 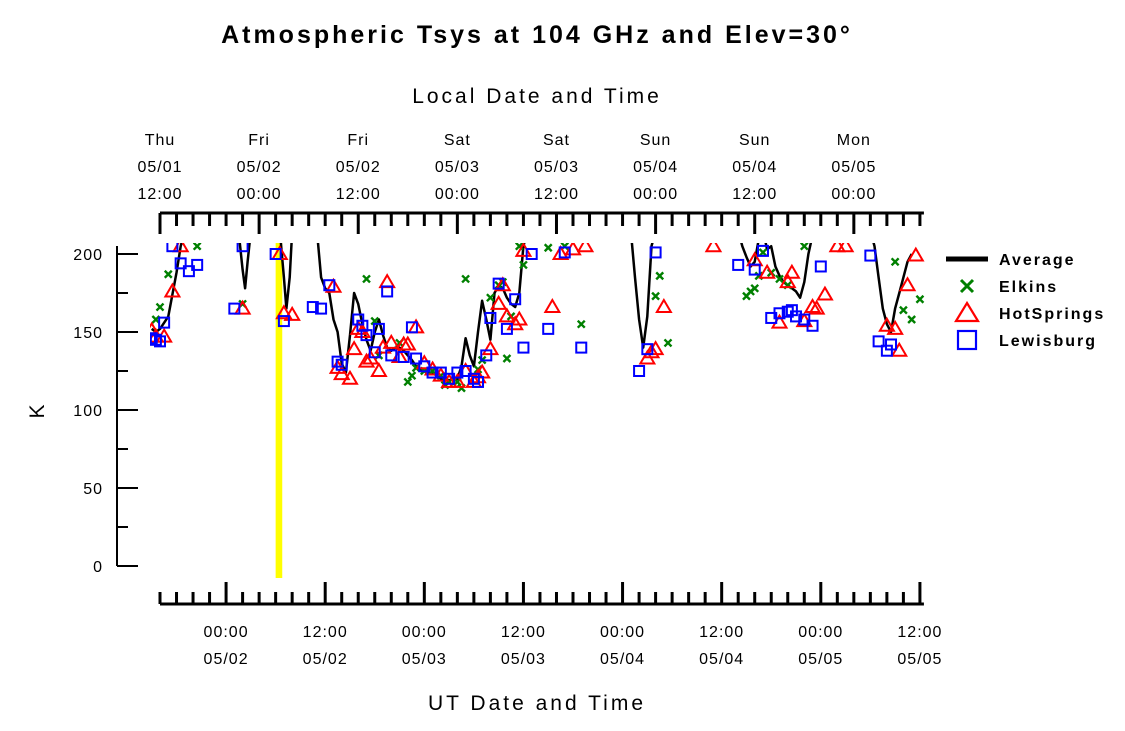 What do you see at coordinates (1048, 341) in the screenshot?
I see `legend-label-lewisburg: Lewisburg` at bounding box center [1048, 341].